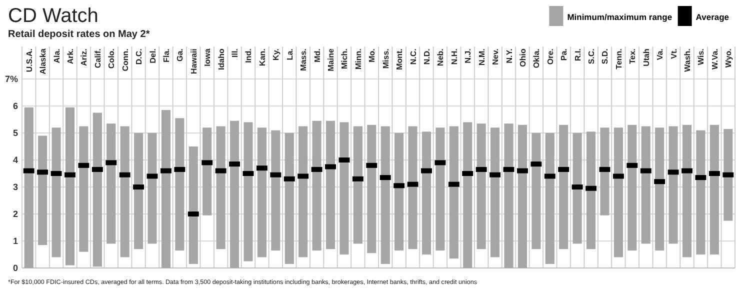 The width and height of the screenshot is (740, 292). What do you see at coordinates (166, 55) in the screenshot?
I see `x-tick-label: Fla.` at bounding box center [166, 55].